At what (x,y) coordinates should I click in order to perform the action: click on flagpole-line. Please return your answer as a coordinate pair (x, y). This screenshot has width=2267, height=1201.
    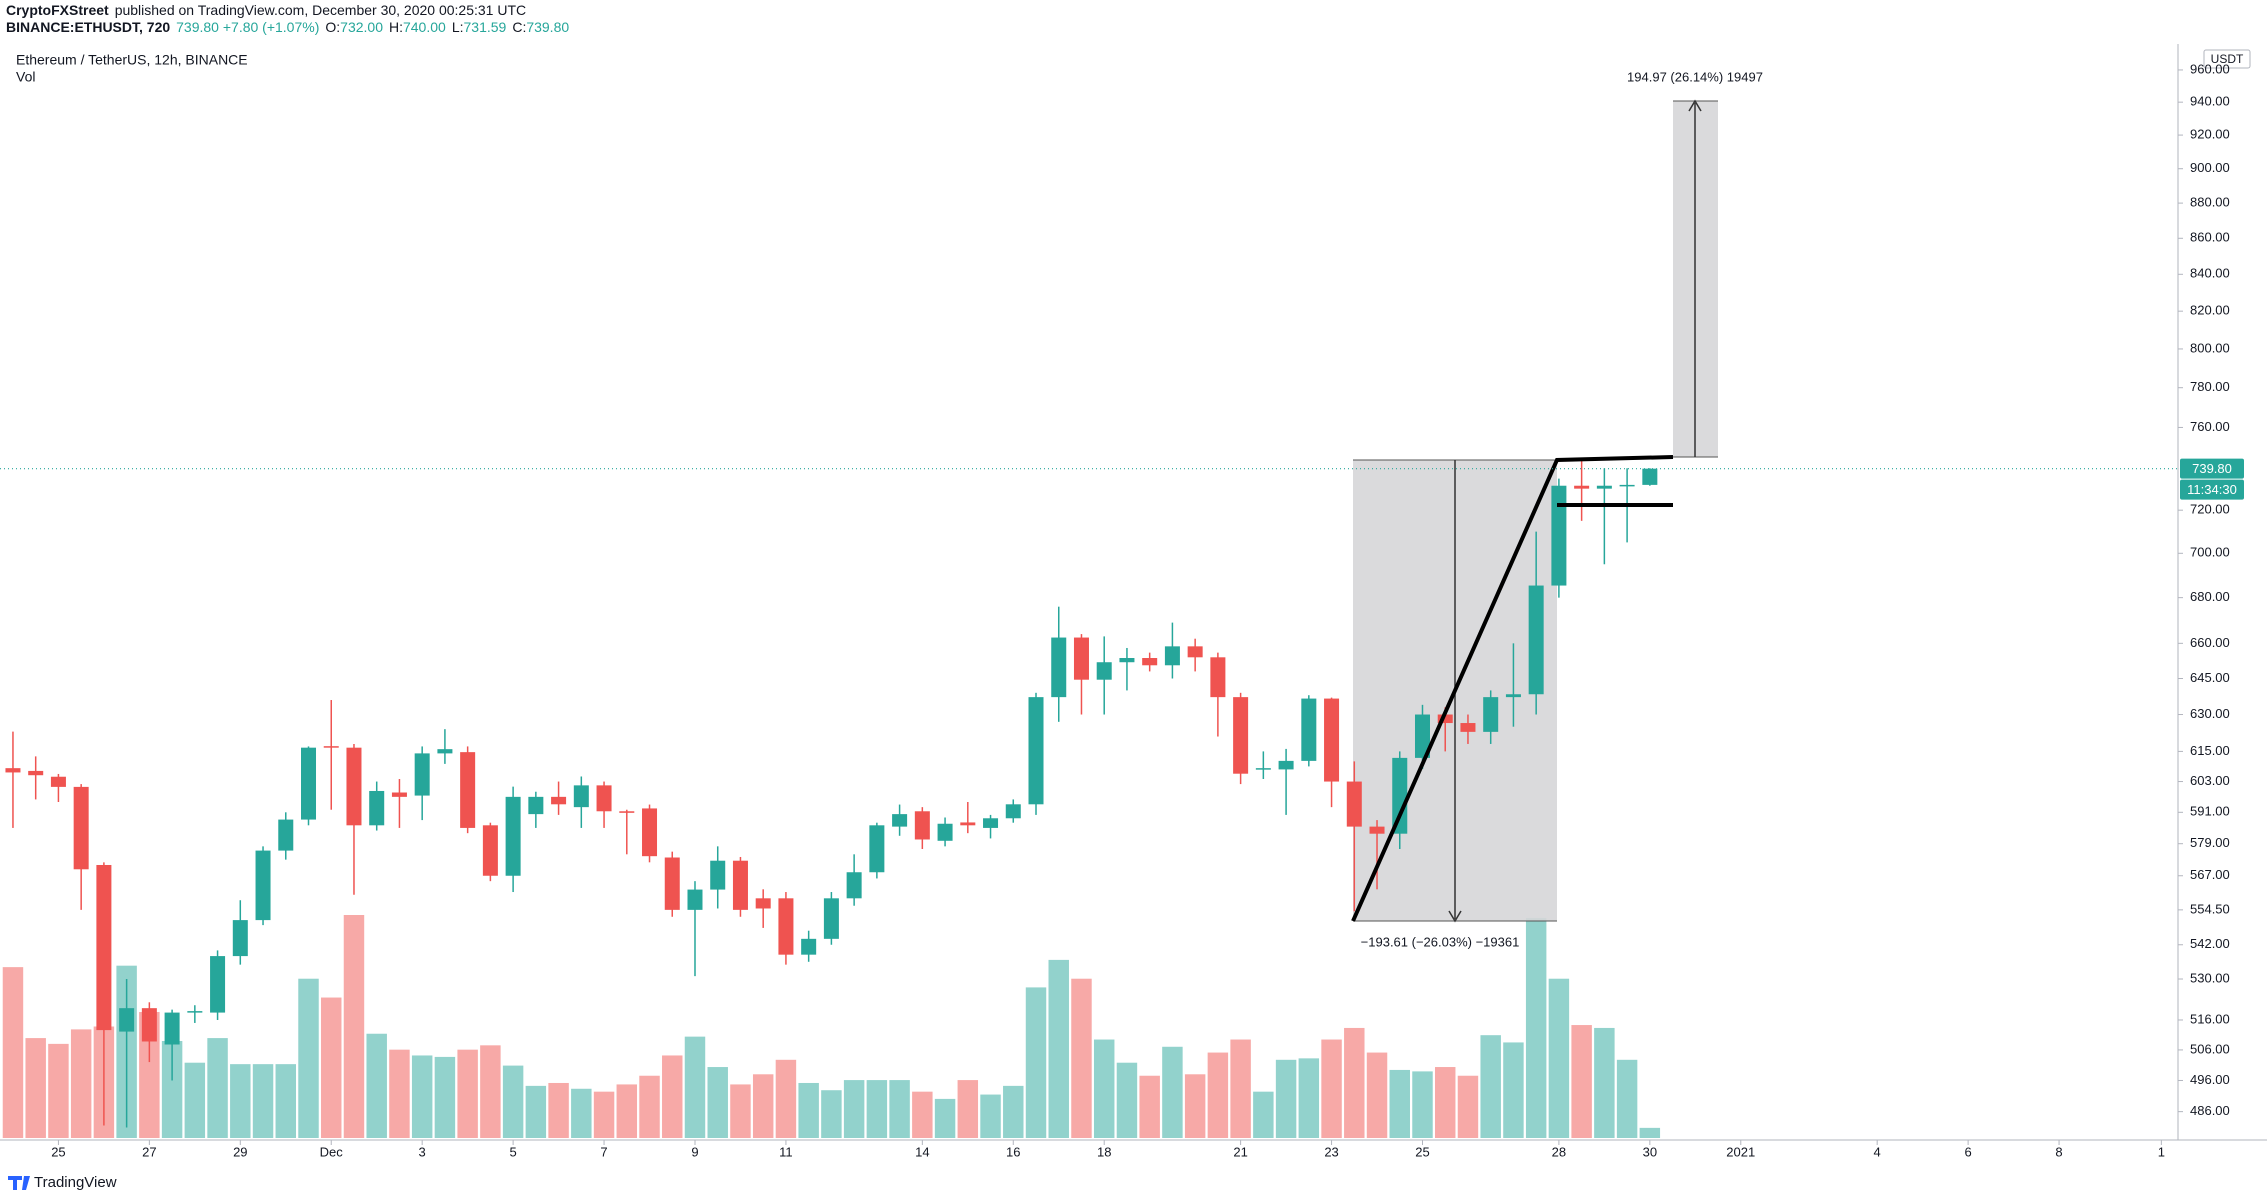
    Looking at the image, I should click on (1512, 688).